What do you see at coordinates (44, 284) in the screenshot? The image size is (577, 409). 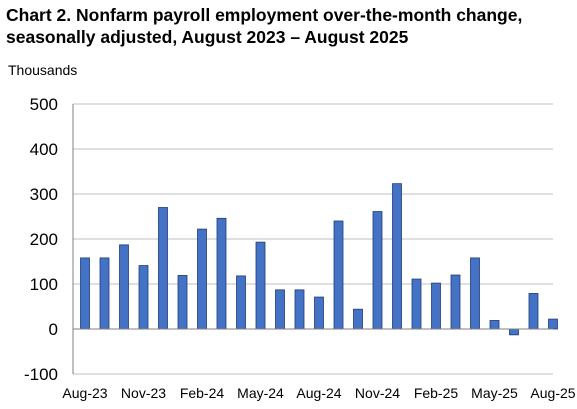 I see `y-tick-label: 100` at bounding box center [44, 284].